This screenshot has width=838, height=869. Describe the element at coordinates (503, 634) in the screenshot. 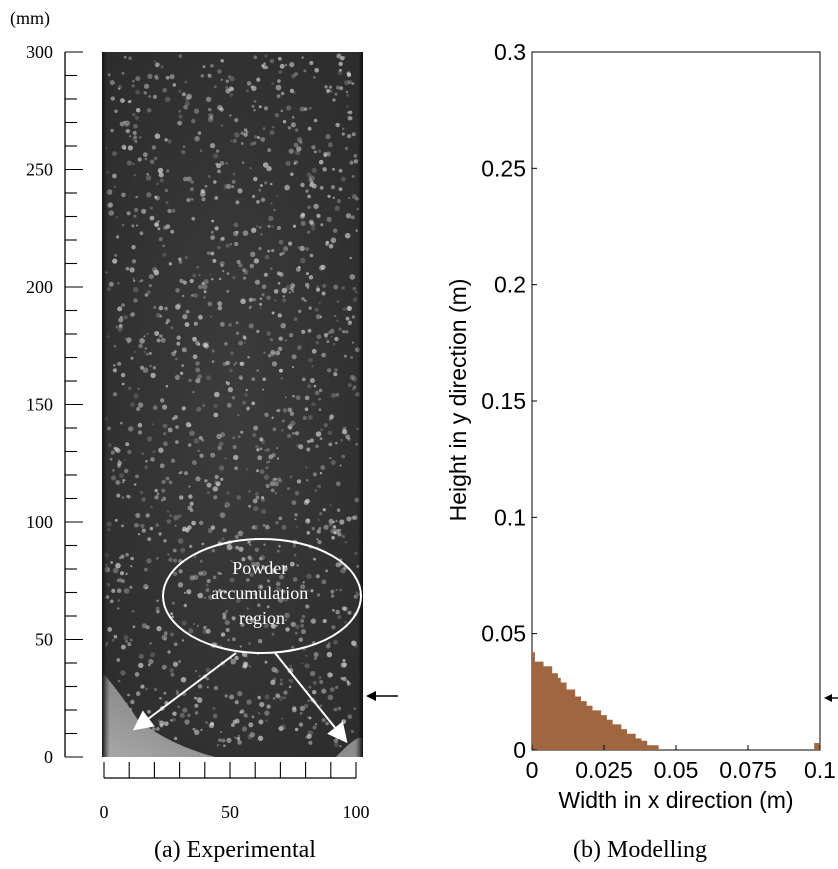

I see `y-tick-label: 0.05` at that location.